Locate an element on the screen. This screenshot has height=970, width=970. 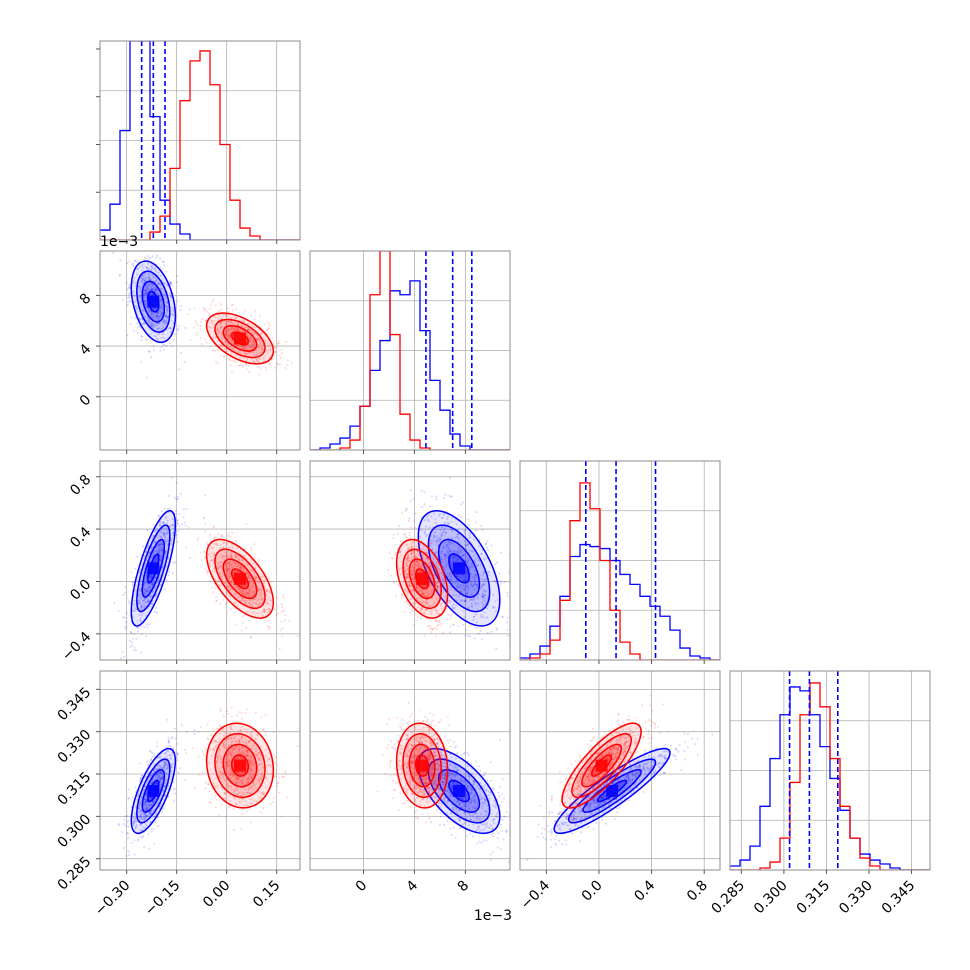
histogram-series-1-p1 is located at coordinates (410, 350).